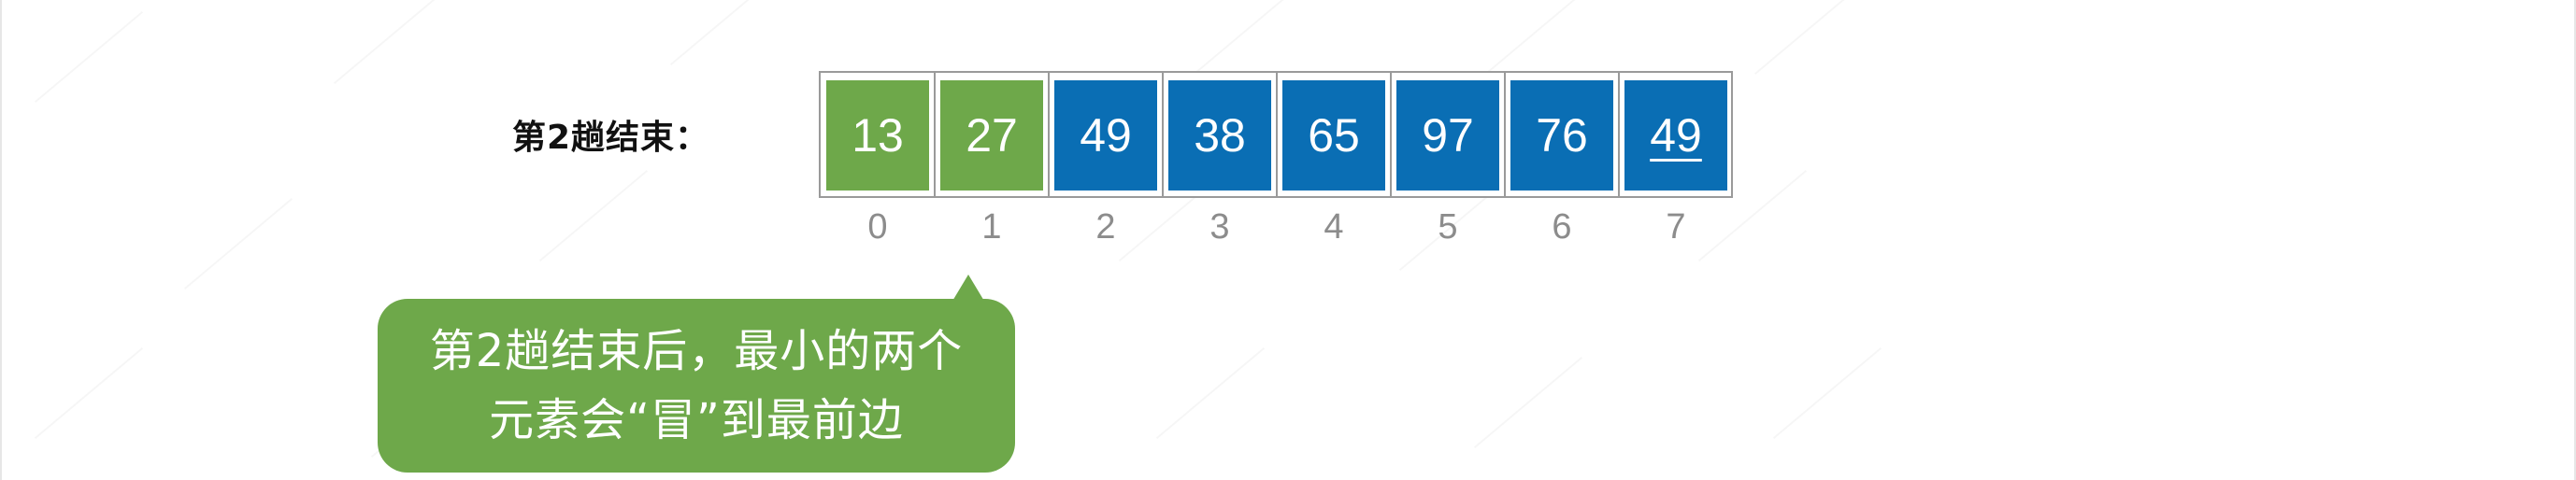 The width and height of the screenshot is (2576, 480). Describe the element at coordinates (1562, 227) in the screenshot. I see `index-label: 6` at that location.